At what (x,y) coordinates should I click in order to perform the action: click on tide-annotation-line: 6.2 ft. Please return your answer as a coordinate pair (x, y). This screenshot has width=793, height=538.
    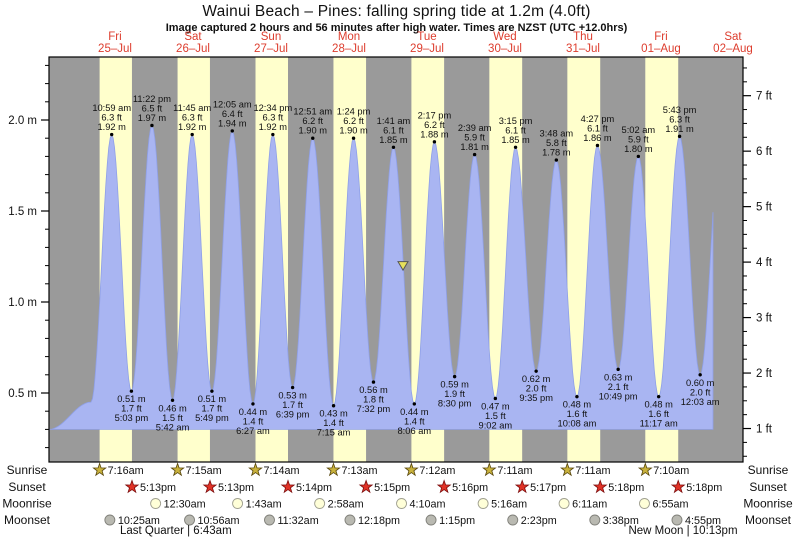
    Looking at the image, I should click on (353, 121).